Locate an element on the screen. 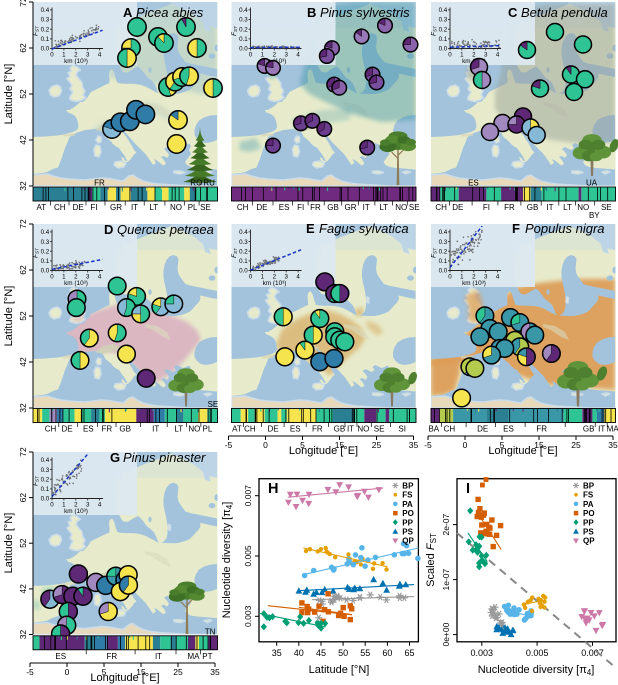 The width and height of the screenshot is (618, 685). svg-text: Longitude [°E] is located at coordinates (323, 451).